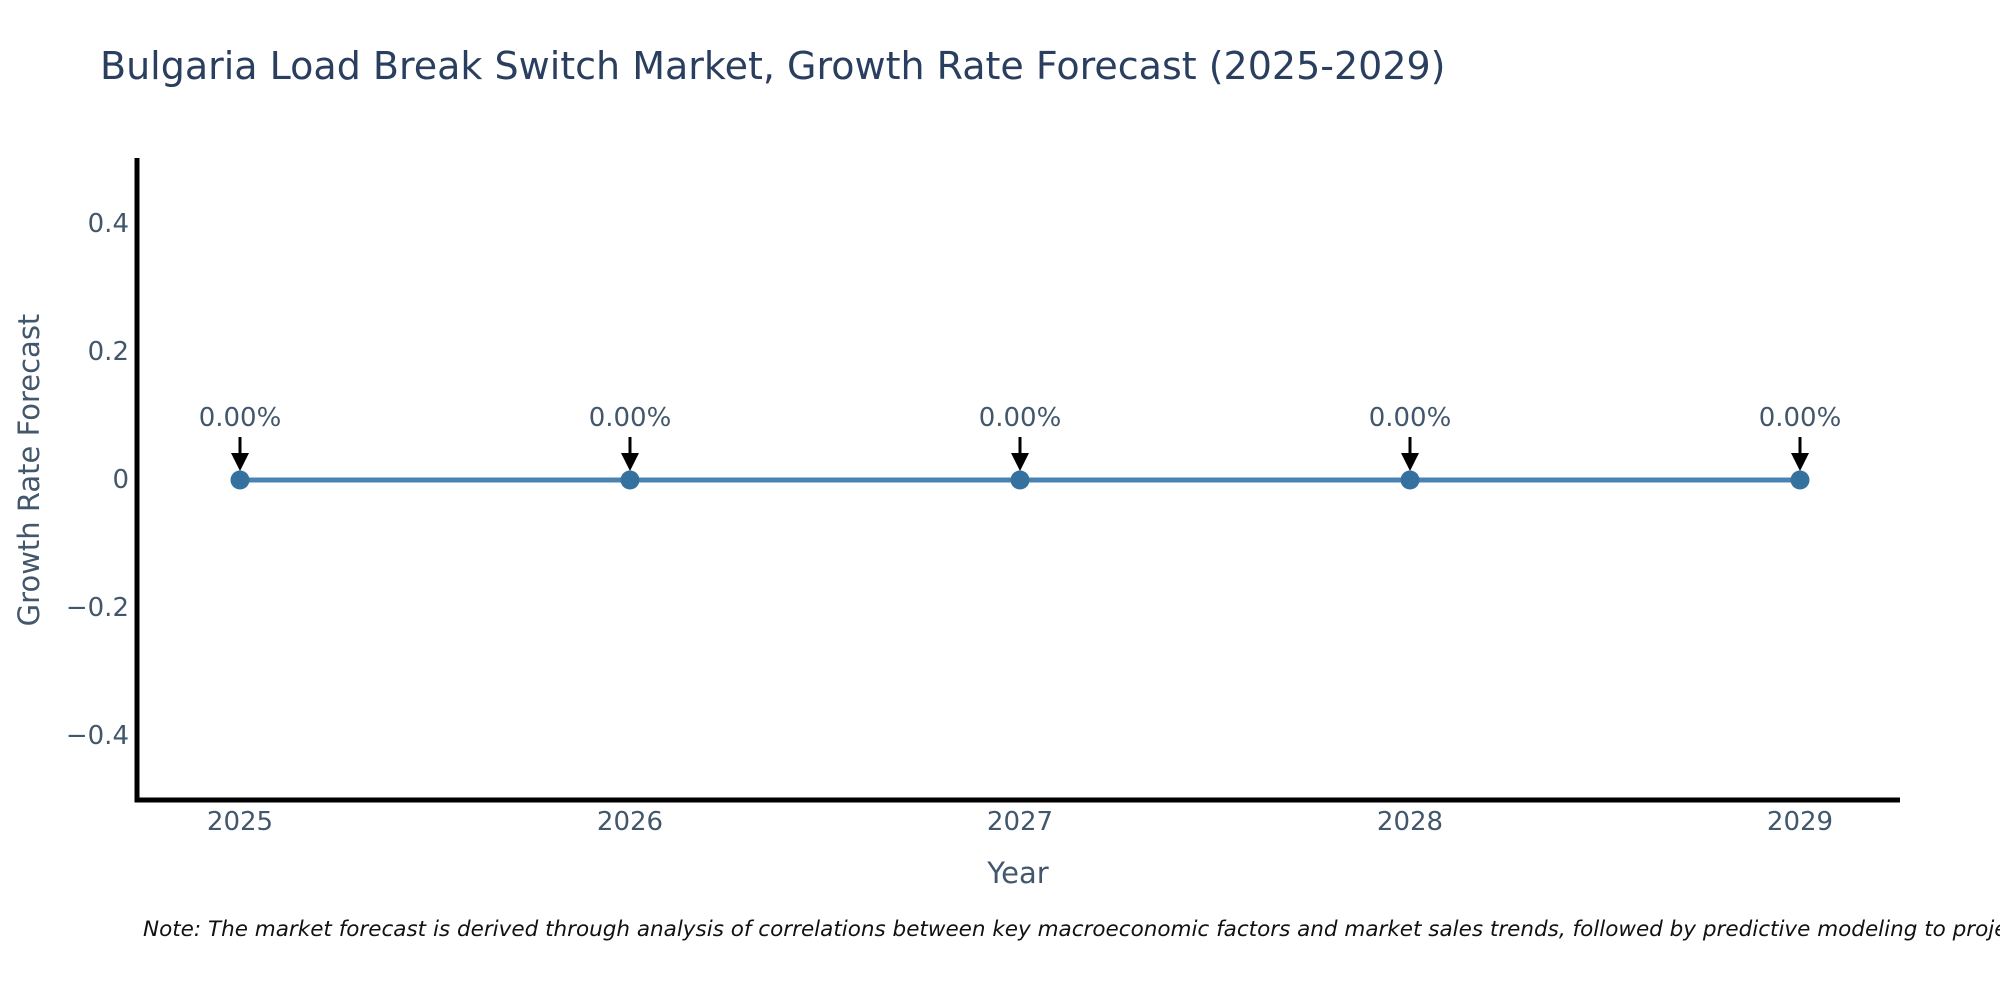  Describe the element at coordinates (1410, 454) in the screenshot. I see `annotation-arrow-2028` at that location.